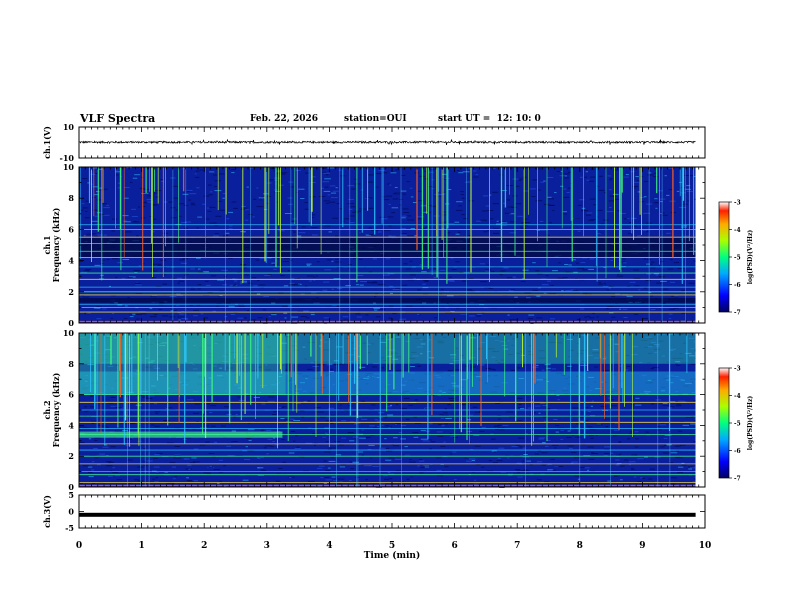  Describe the element at coordinates (204, 546) in the screenshot. I see `x-tick-label: 2` at that location.